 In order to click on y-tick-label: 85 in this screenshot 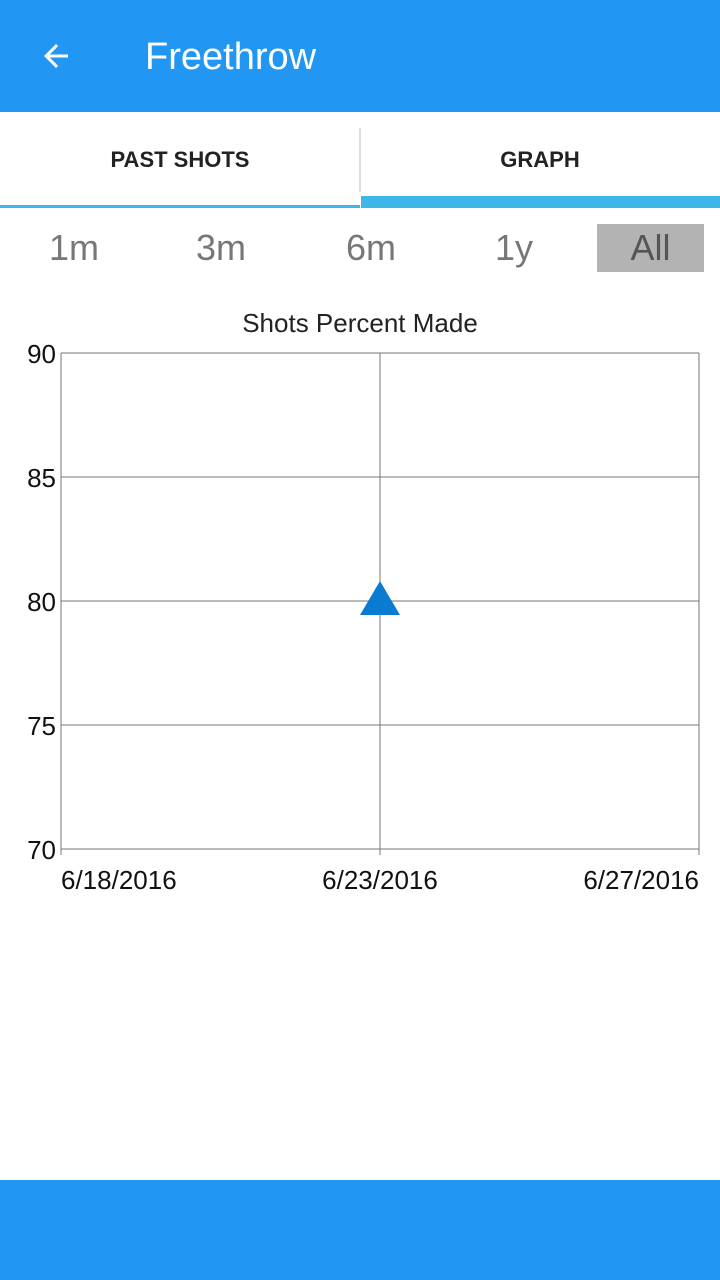, I will do `click(41, 478)`.